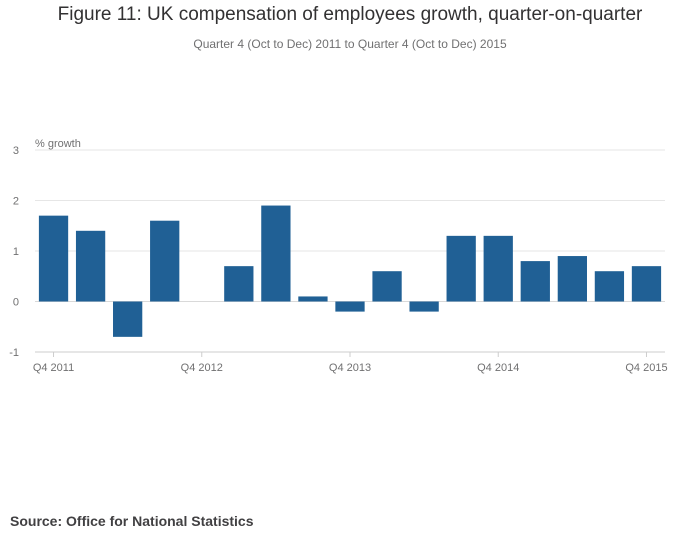 This screenshot has width=700, height=549. What do you see at coordinates (313, 299) in the screenshot?
I see `bar-q3-2013` at bounding box center [313, 299].